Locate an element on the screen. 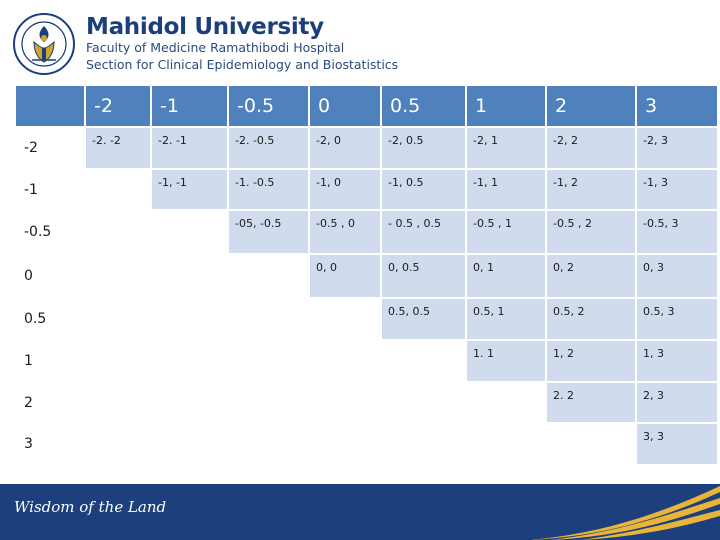  table-cell: -1. -0.5 is located at coordinates (269, 190).